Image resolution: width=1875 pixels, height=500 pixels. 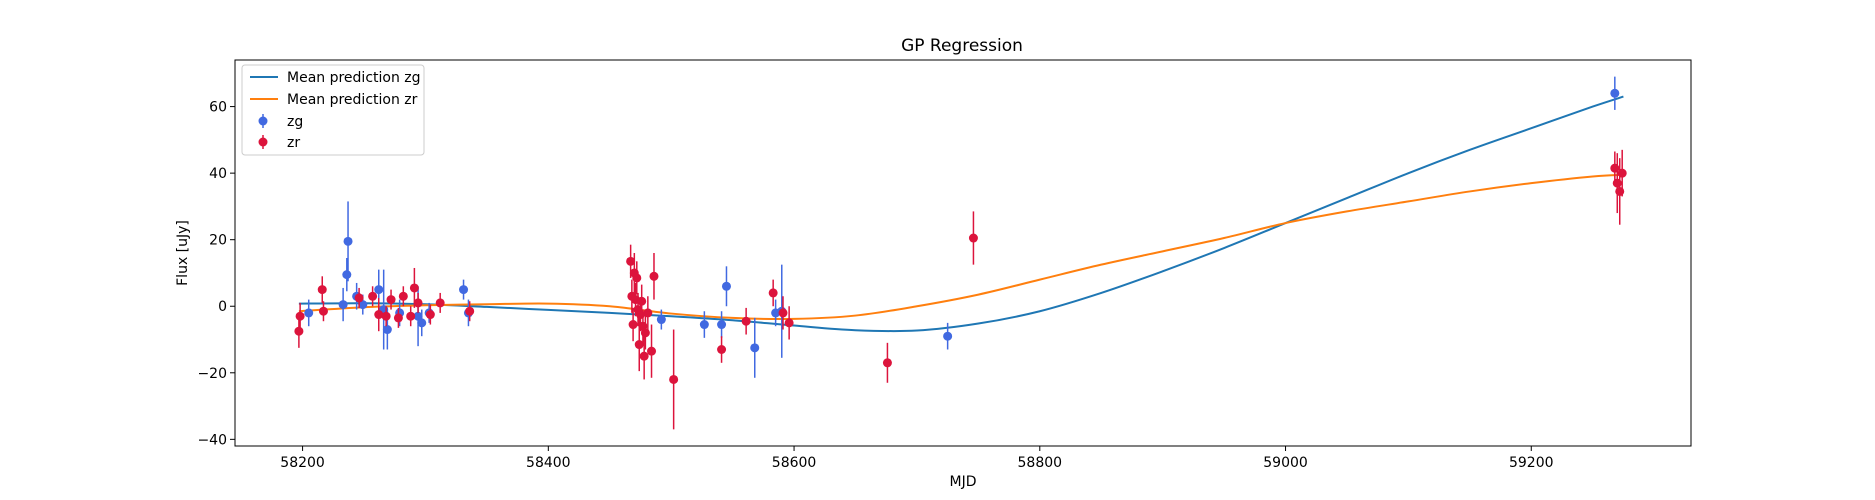 I want to click on legend-marker-zr, so click(x=263, y=142).